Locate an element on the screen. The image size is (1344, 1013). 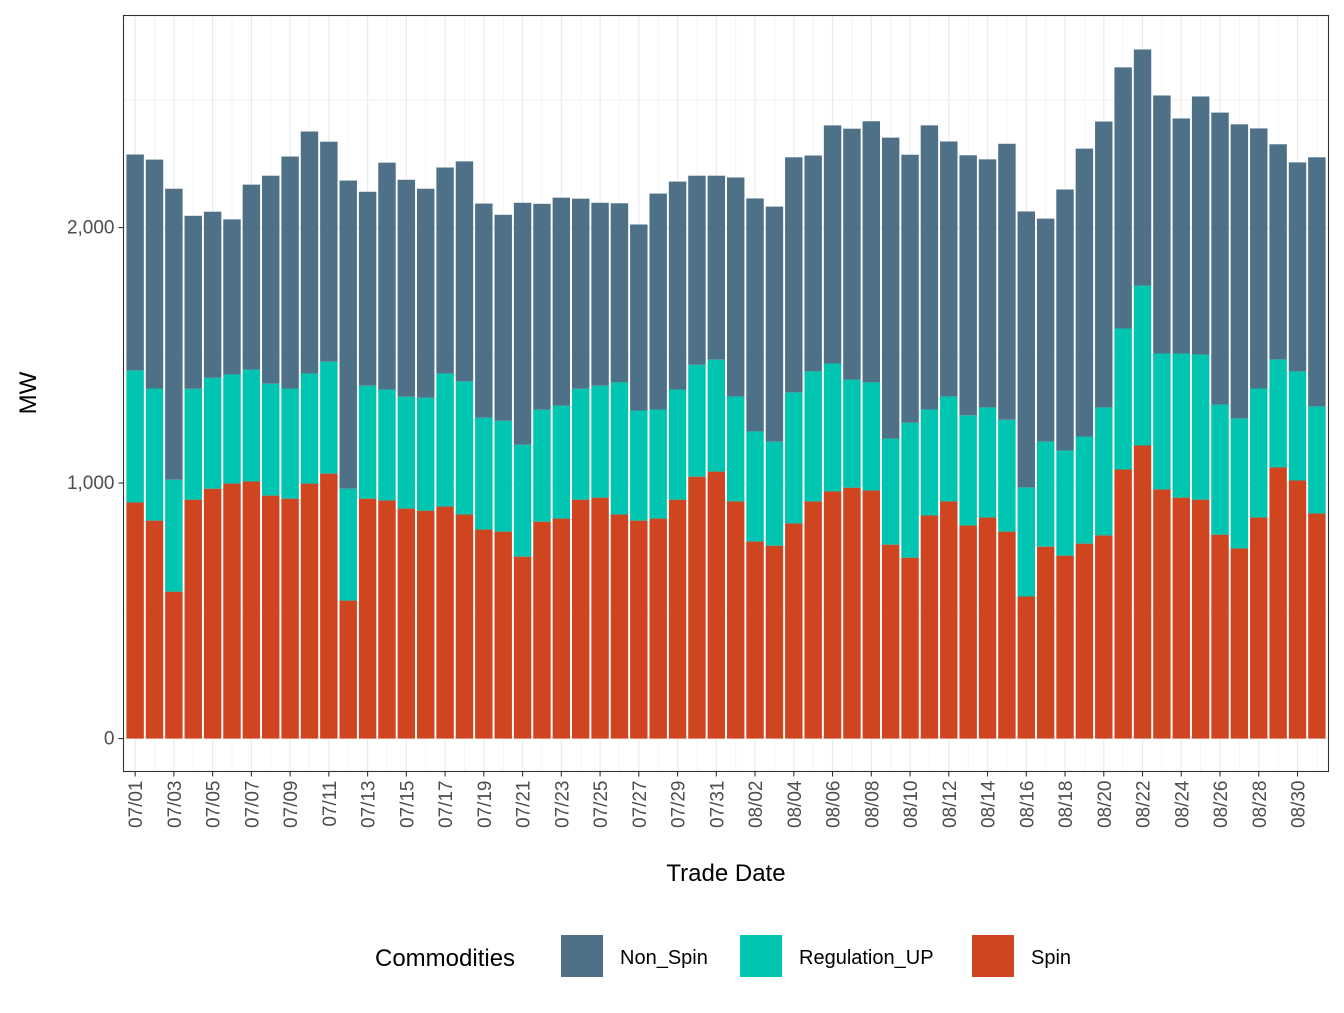
y-tick-label: 1,000 is located at coordinates (91, 483).